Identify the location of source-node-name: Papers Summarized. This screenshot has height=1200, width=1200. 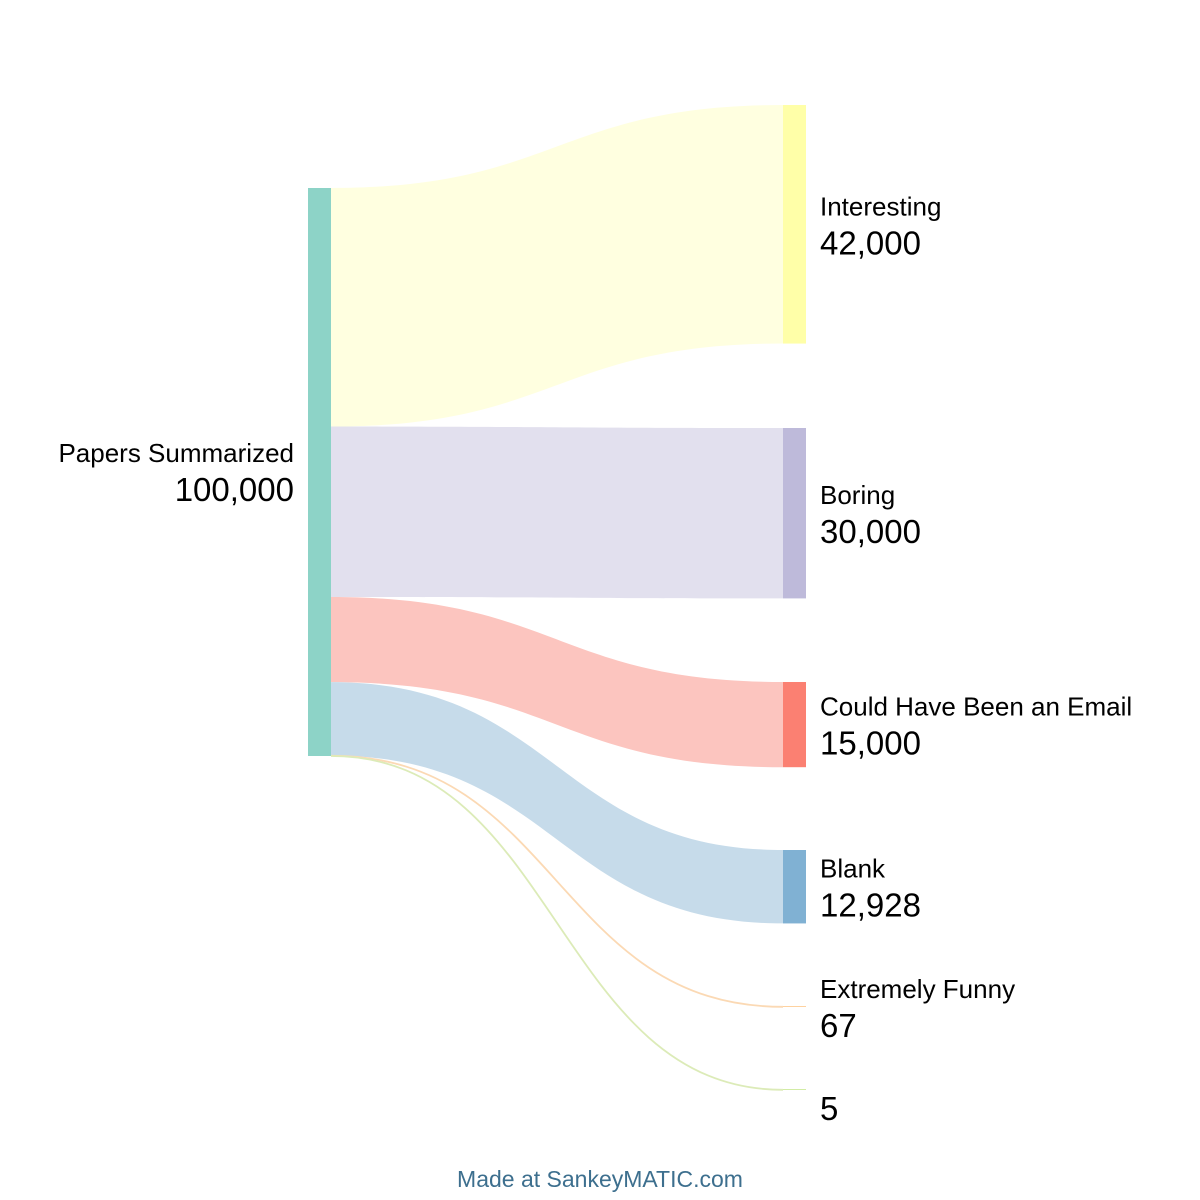
(176, 453).